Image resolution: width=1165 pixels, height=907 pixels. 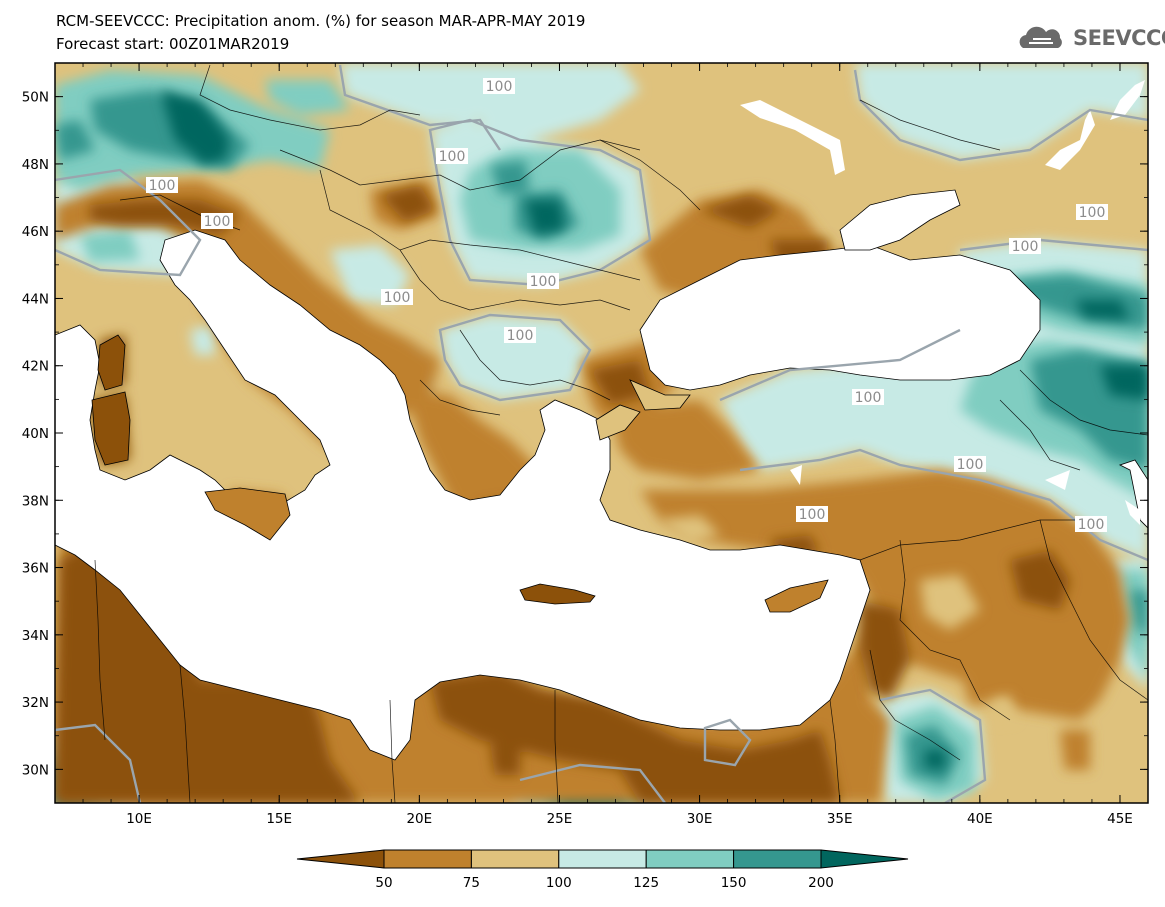 What do you see at coordinates (139, 819) in the screenshot?
I see `lon-tick-label: 10E` at bounding box center [139, 819].